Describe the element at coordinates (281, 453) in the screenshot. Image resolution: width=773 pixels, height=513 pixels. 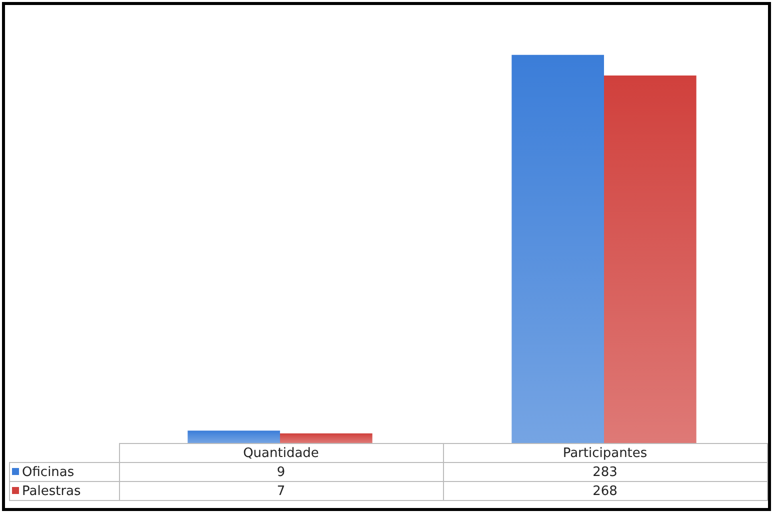
I see `x-tick-label: Quantidade` at that location.